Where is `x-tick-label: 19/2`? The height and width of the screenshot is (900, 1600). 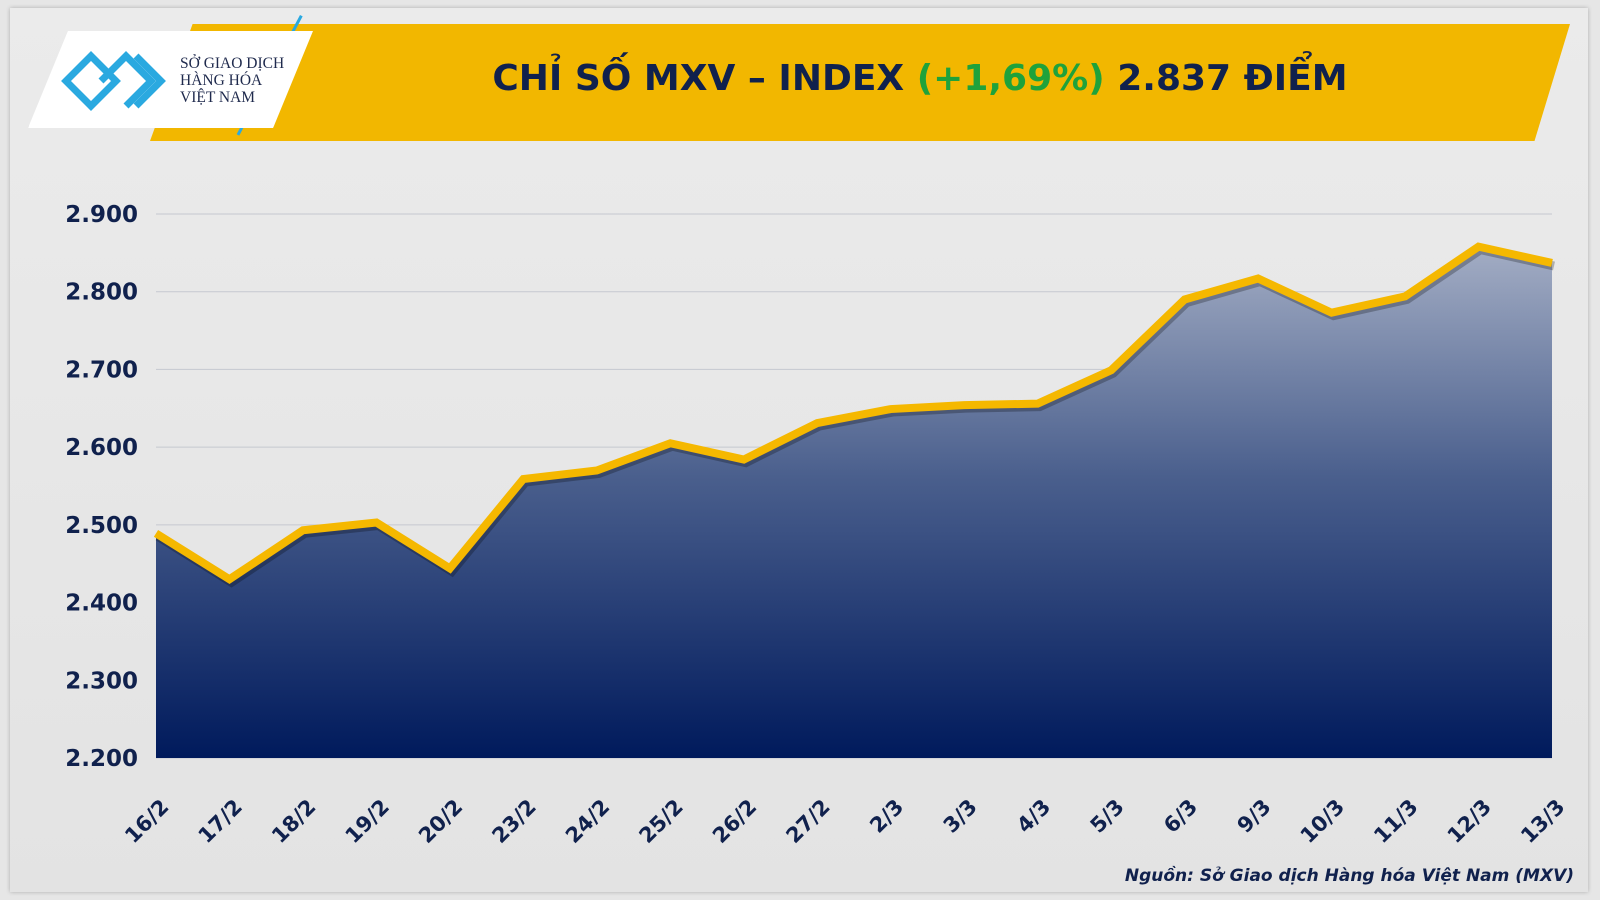 x-tick-label: 19/2 is located at coordinates (367, 821).